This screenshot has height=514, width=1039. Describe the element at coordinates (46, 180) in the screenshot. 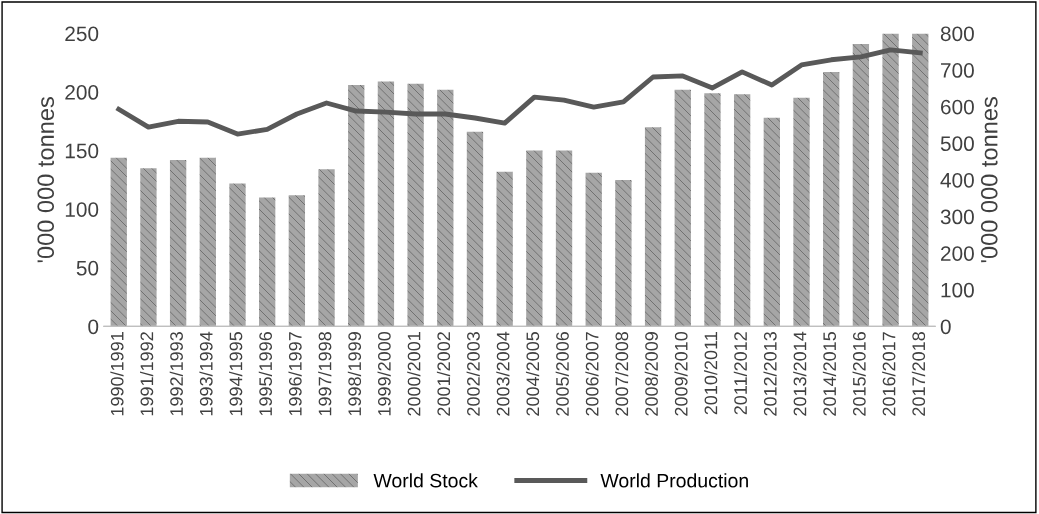

I see `y-axis-title: '000 000 tonnes` at that location.